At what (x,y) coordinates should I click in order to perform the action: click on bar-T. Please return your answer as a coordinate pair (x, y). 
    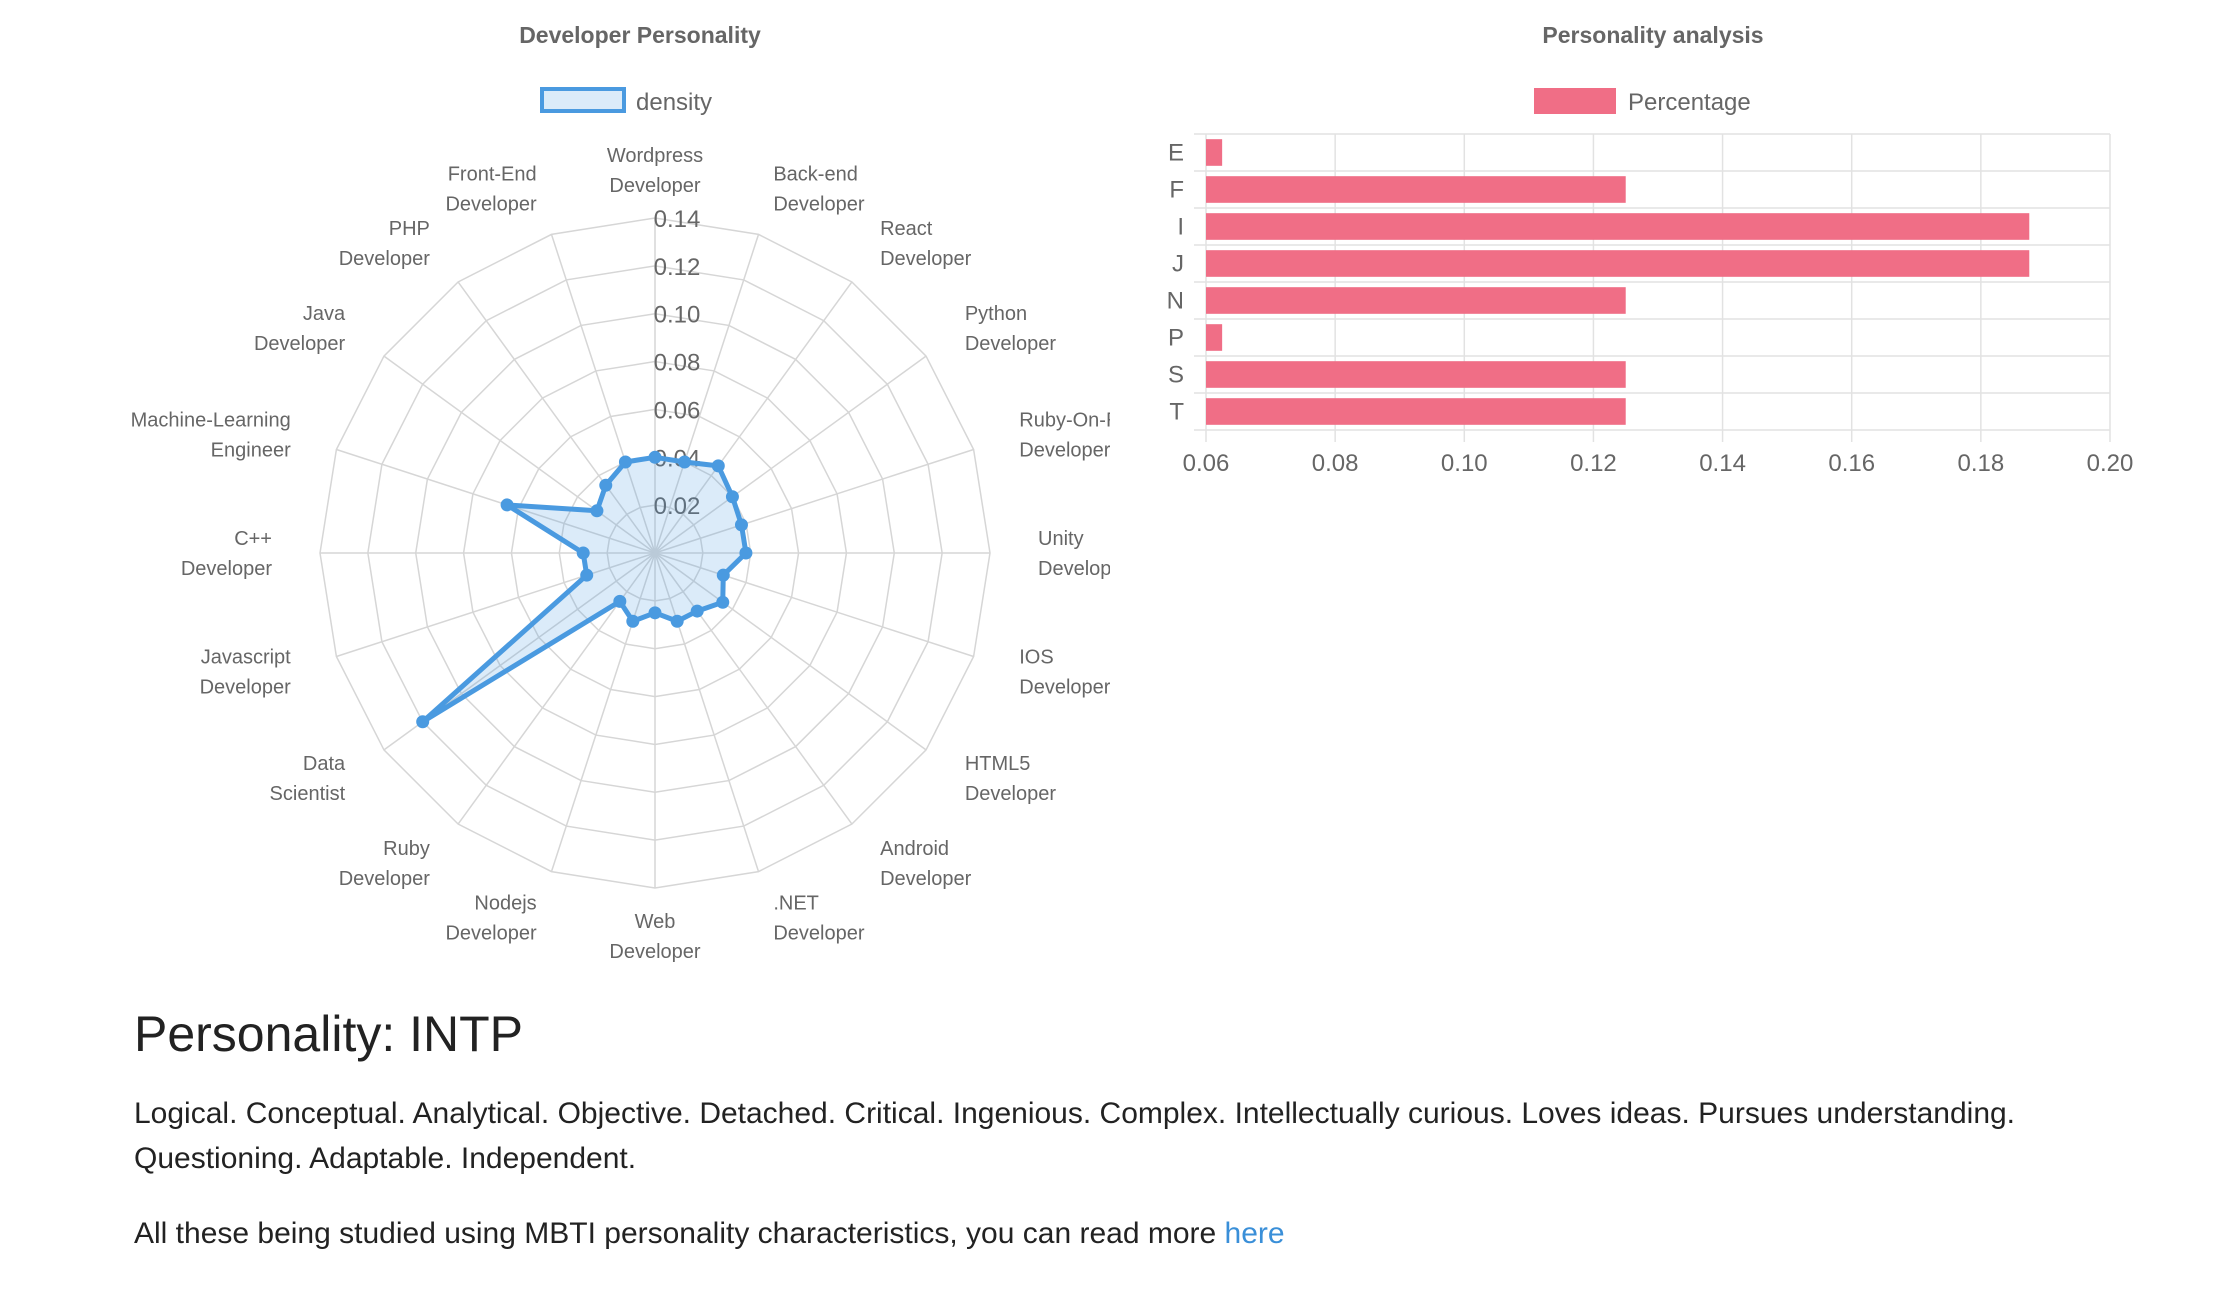
    Looking at the image, I should click on (1416, 411).